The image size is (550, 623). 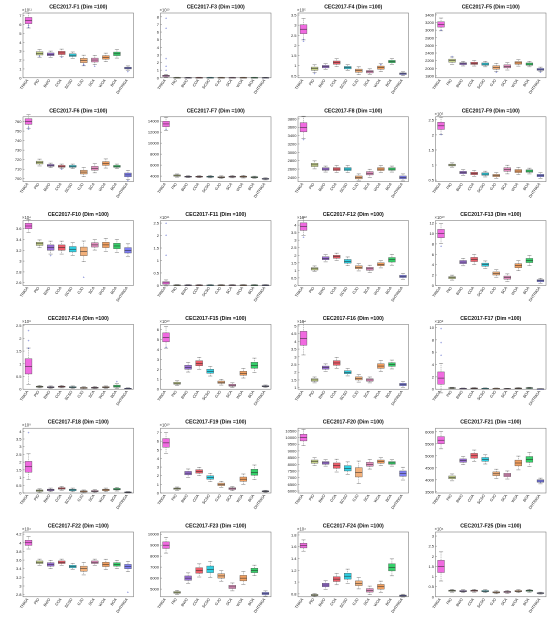 I want to click on box-scso, so click(x=348, y=468).